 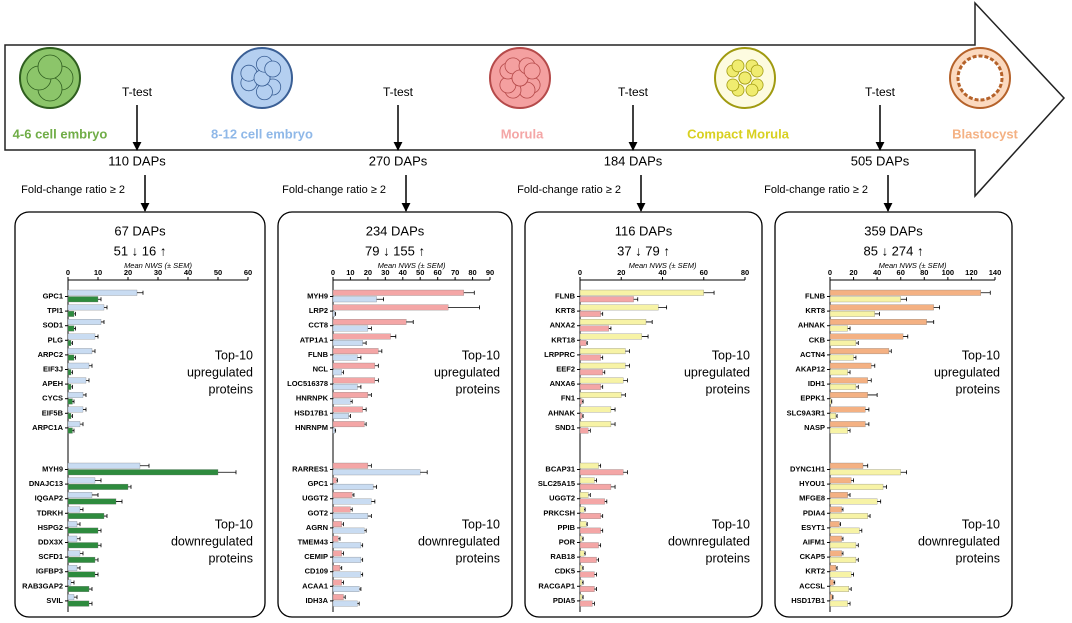 What do you see at coordinates (812, 498) in the screenshot?
I see `category-label: MFGE8` at bounding box center [812, 498].